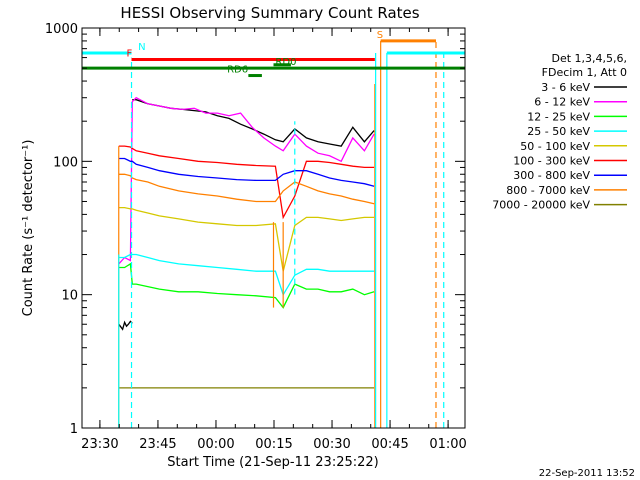 This screenshot has width=640, height=480. Describe the element at coordinates (237, 70) in the screenshot. I see `flag-label-3: RD6` at that location.